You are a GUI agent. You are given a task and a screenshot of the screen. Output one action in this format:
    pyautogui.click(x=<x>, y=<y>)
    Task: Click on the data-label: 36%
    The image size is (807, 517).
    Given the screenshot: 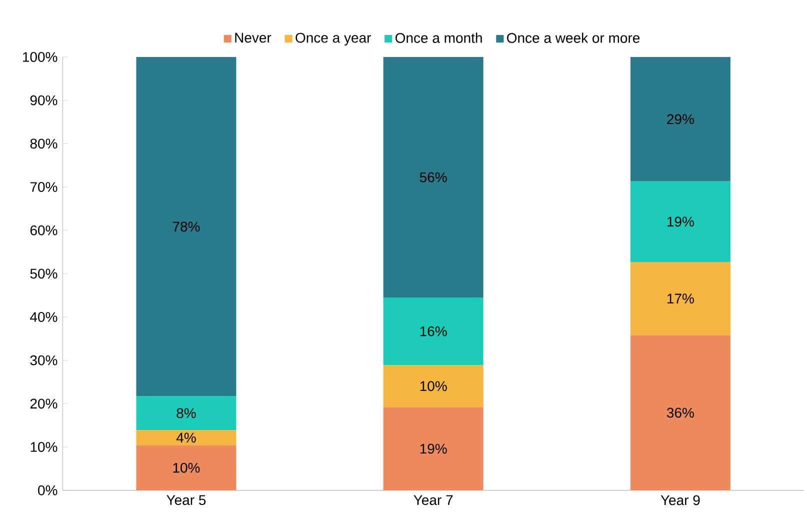 What is the action you would take?
    pyautogui.click(x=680, y=413)
    